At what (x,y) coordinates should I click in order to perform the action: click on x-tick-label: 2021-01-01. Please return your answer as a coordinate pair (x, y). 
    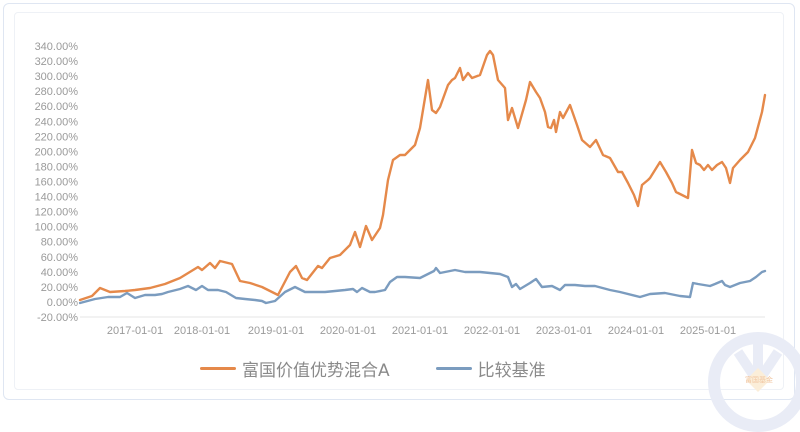
    Looking at the image, I should click on (420, 331).